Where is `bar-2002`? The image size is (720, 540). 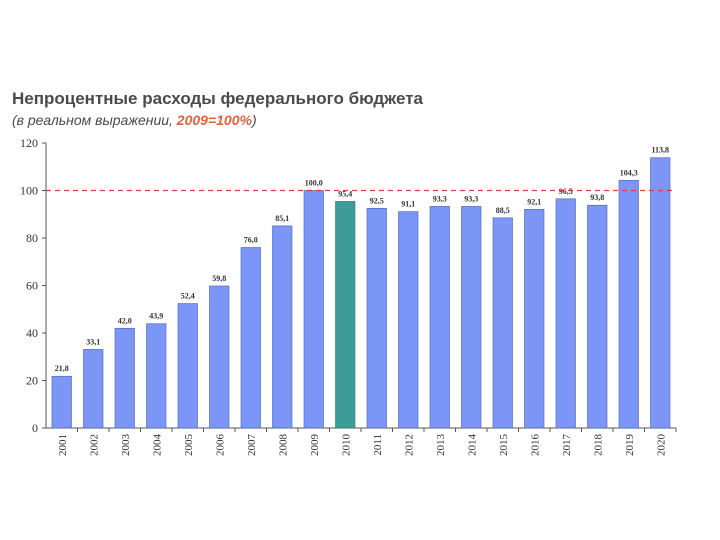 bar-2002 is located at coordinates (93, 389).